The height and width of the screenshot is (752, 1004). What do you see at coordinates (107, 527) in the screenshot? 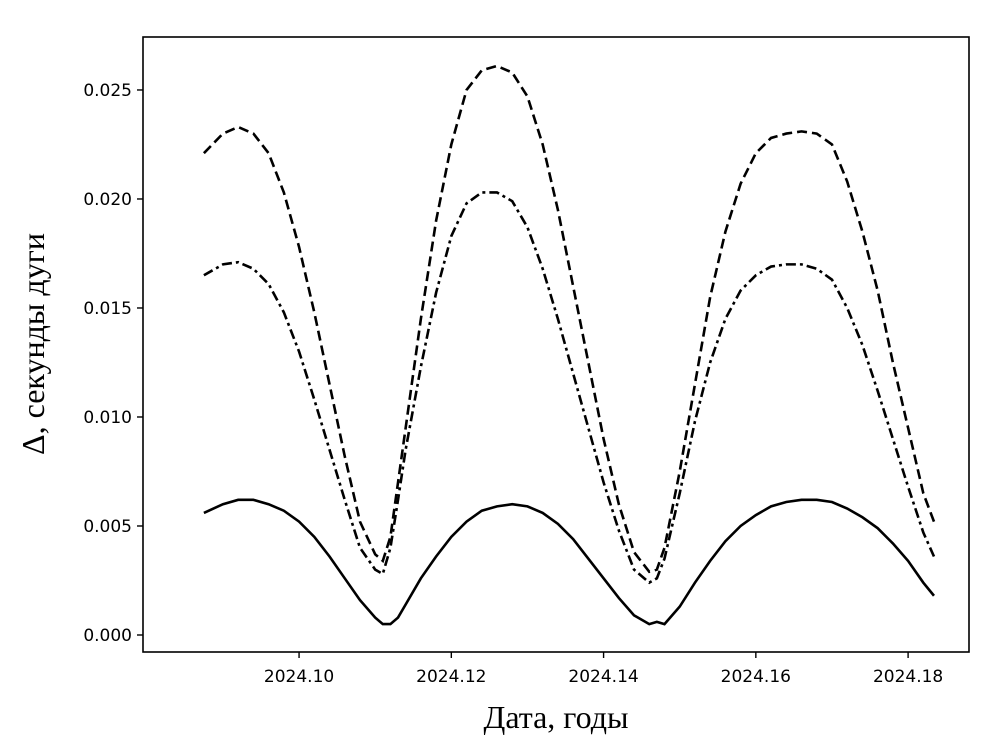
I see `y-tick-label: 0.005` at bounding box center [107, 527].